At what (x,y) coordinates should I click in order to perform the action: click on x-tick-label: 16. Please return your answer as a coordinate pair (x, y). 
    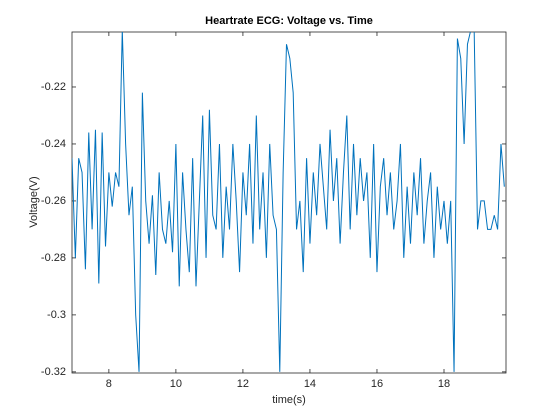
    Looking at the image, I should click on (377, 384).